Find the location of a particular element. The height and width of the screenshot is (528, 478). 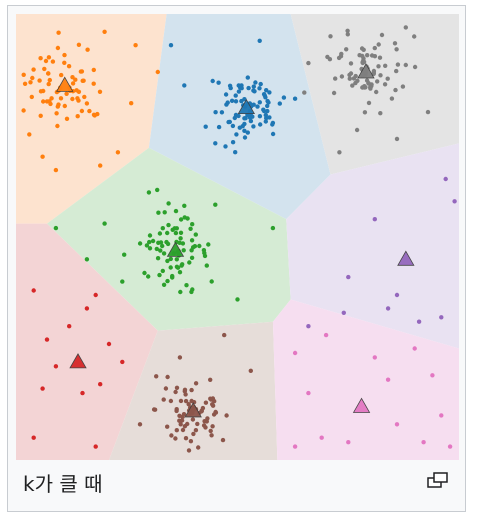

magnify-clip-icon is located at coordinates (438, 480).